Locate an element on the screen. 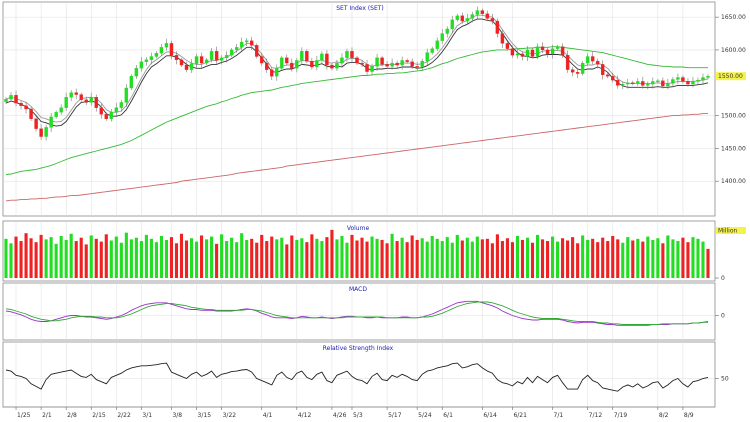  volume-legend-box is located at coordinates (731, 230).